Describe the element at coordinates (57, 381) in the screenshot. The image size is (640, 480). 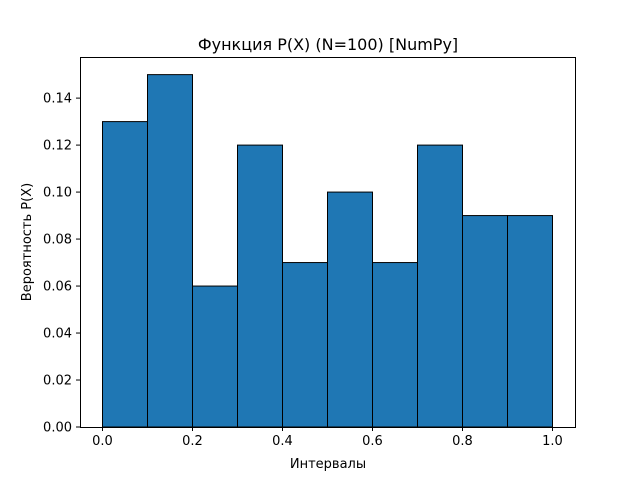
I see `y-tick-label: 0.02` at that location.